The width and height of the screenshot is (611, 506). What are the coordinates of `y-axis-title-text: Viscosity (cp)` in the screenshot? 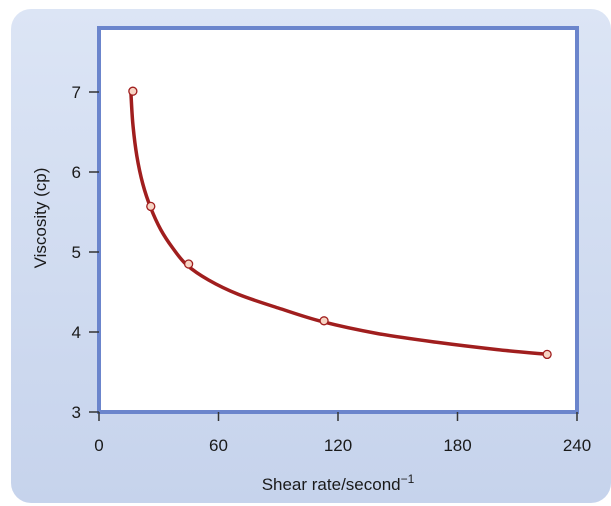 It's located at (40, 218).